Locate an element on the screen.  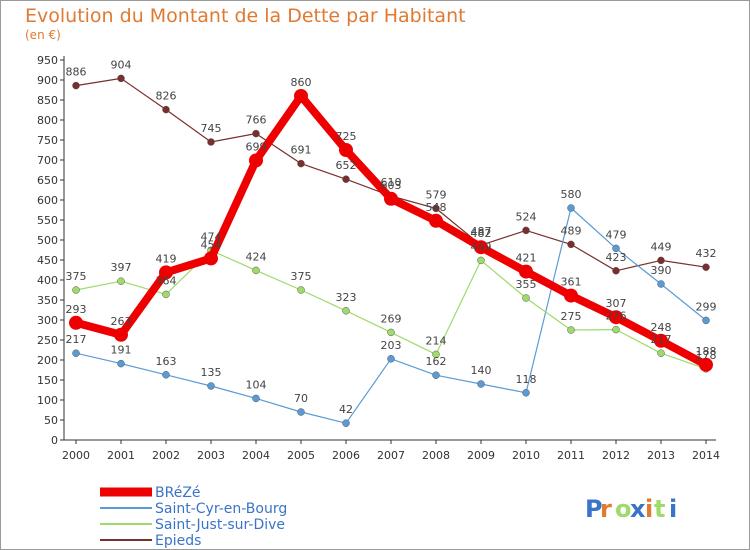
y-tick-label: 300 is located at coordinates (47, 320).